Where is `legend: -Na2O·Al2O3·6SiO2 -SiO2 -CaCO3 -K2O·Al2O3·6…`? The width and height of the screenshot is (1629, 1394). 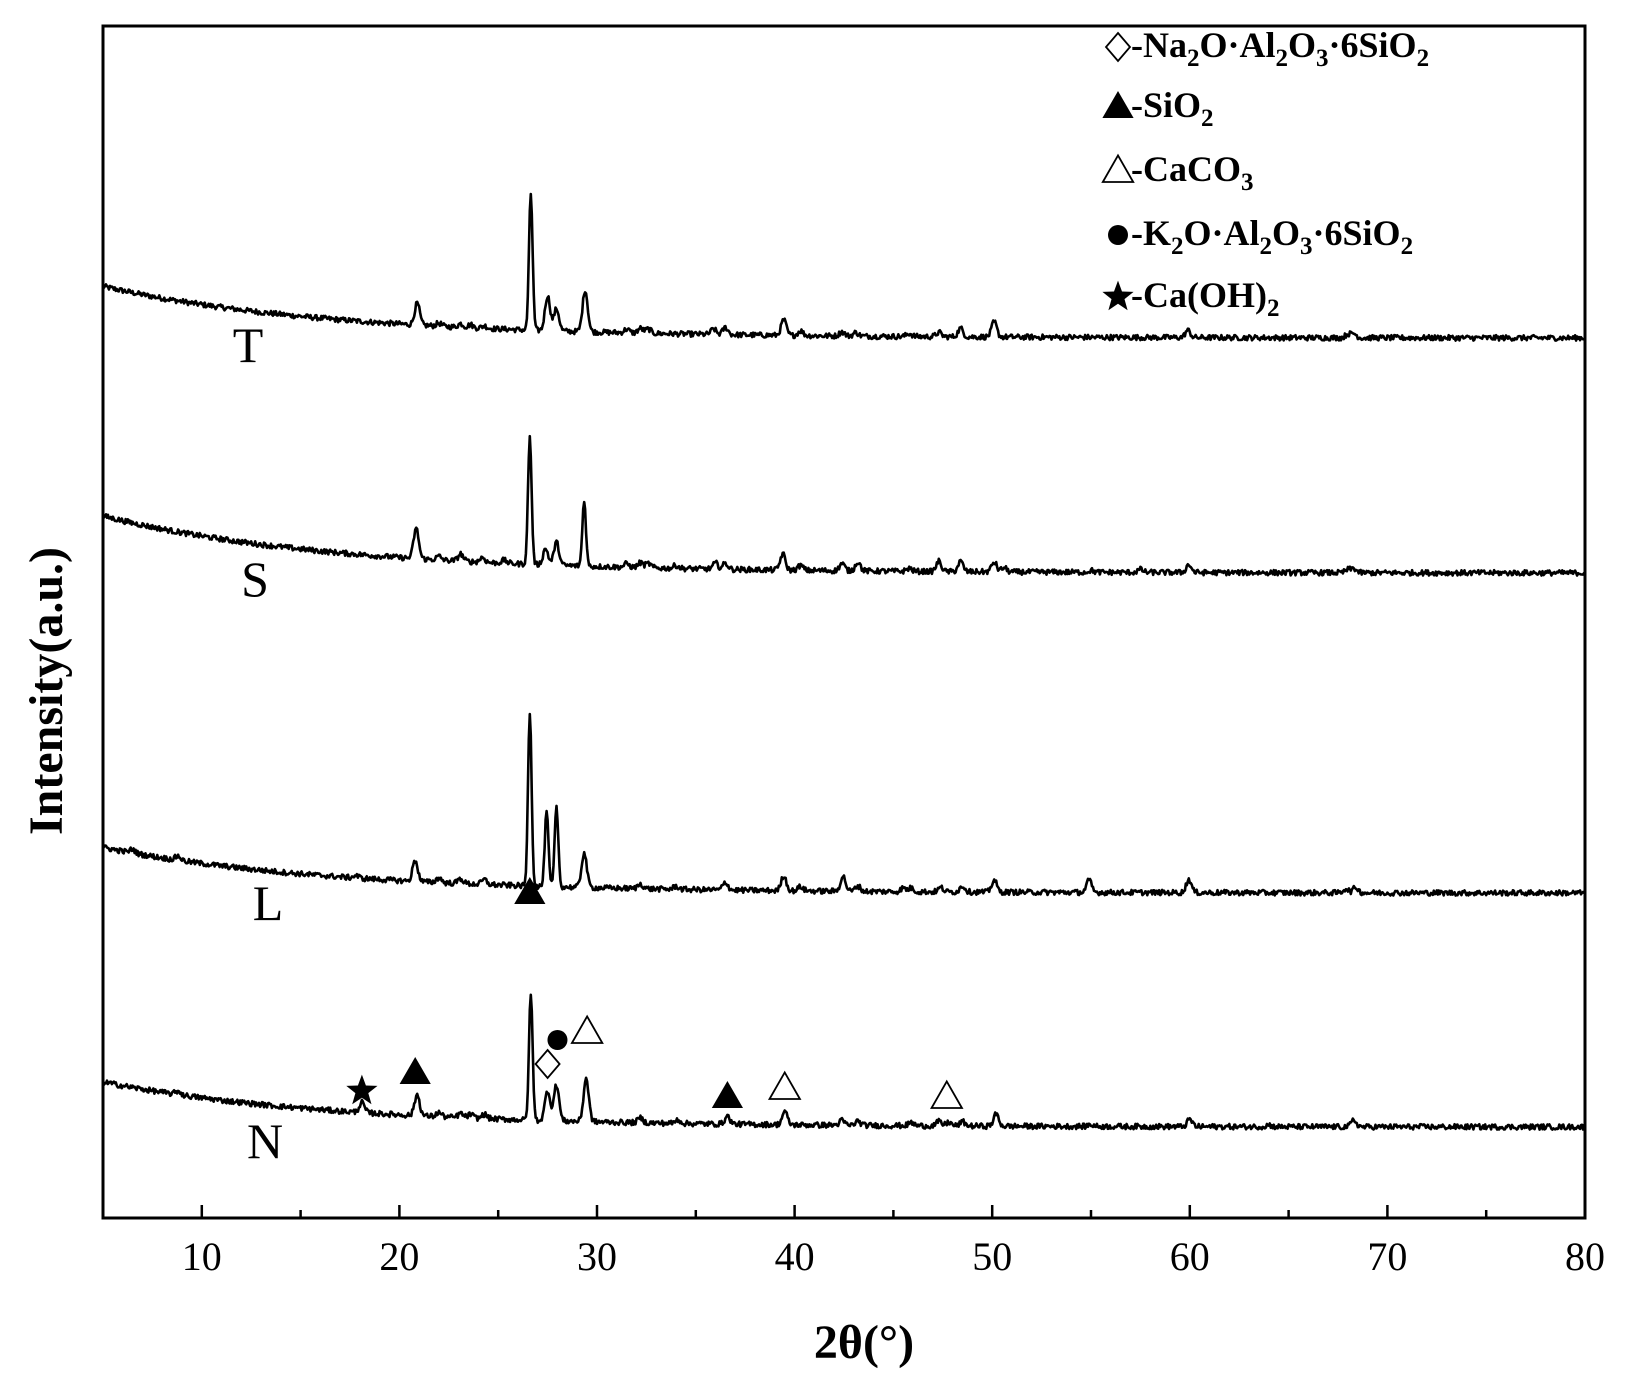 legend: -Na2O·Al2O3·6SiO2 -SiO2 -CaCO3 -K2O·Al2O3·6… is located at coordinates (1265, 173).